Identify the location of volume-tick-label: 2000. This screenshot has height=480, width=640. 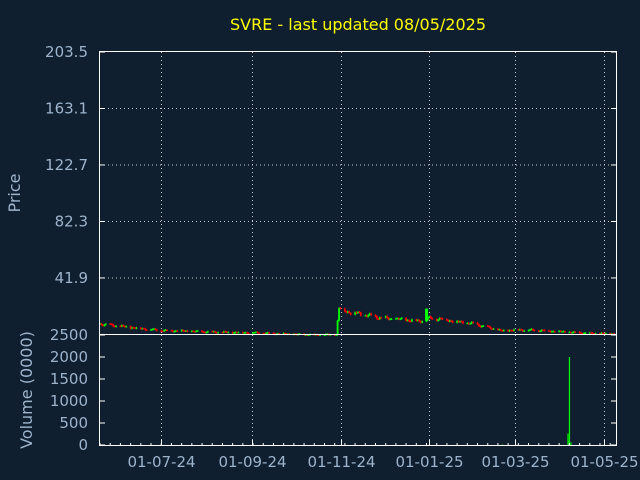
(69, 357).